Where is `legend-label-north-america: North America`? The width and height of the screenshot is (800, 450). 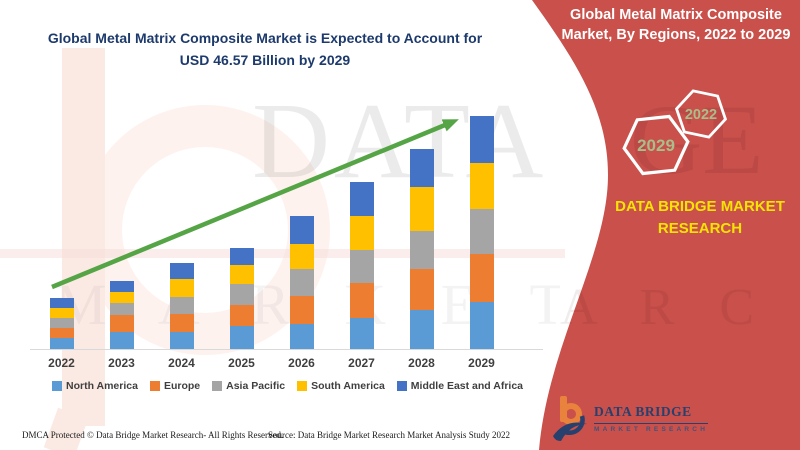 legend-label-north-america: North America is located at coordinates (101, 386).